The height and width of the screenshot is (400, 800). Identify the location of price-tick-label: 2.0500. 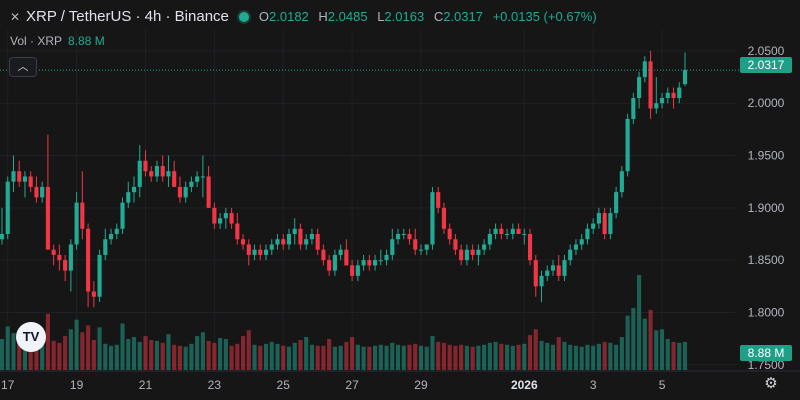
(766, 51).